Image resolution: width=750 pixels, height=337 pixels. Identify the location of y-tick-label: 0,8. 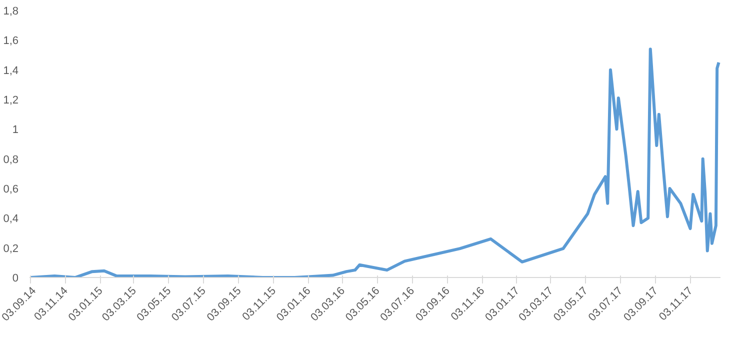
(11, 160).